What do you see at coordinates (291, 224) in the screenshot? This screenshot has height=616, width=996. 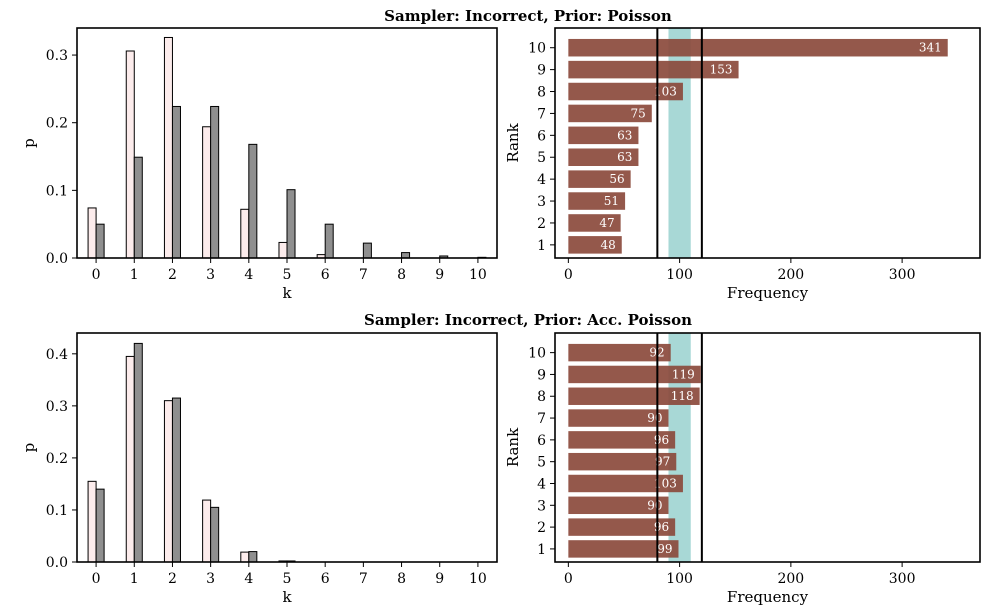 I see `pmf-bar-s1-k5` at bounding box center [291, 224].